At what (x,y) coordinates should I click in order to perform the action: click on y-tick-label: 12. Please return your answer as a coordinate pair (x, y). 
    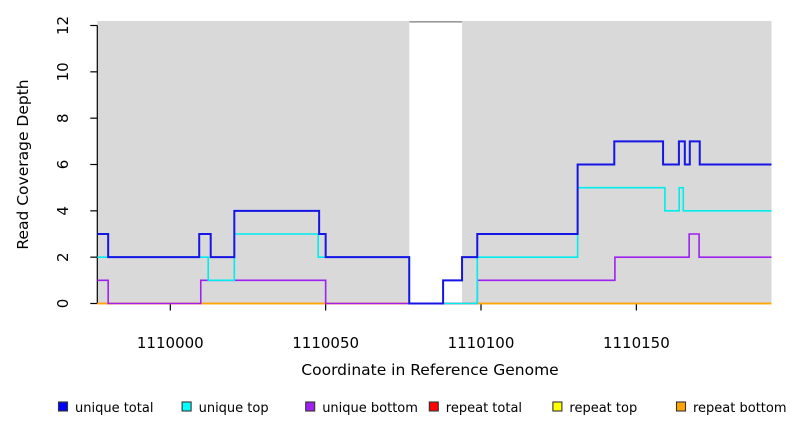
    Looking at the image, I should click on (63, 25).